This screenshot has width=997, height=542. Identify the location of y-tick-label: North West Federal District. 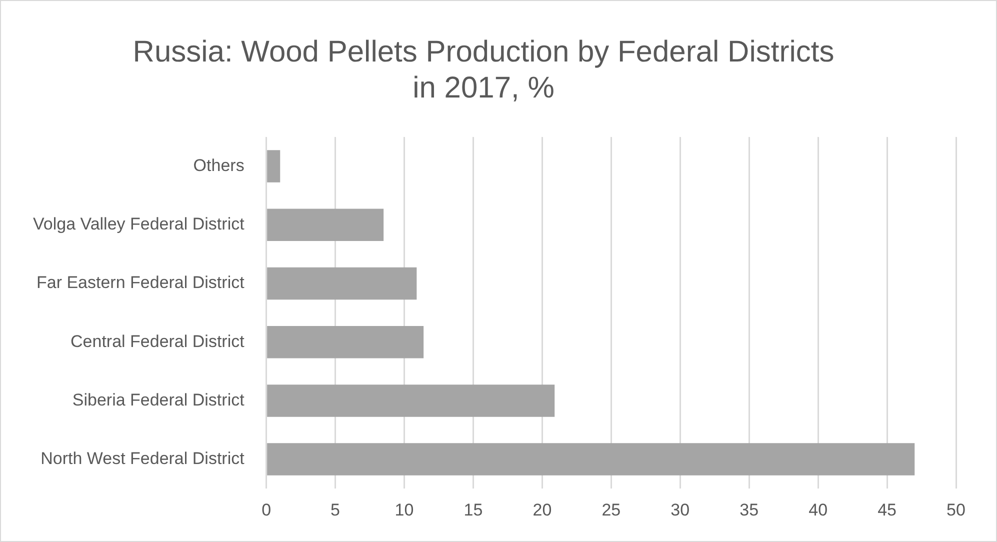
(142, 458).